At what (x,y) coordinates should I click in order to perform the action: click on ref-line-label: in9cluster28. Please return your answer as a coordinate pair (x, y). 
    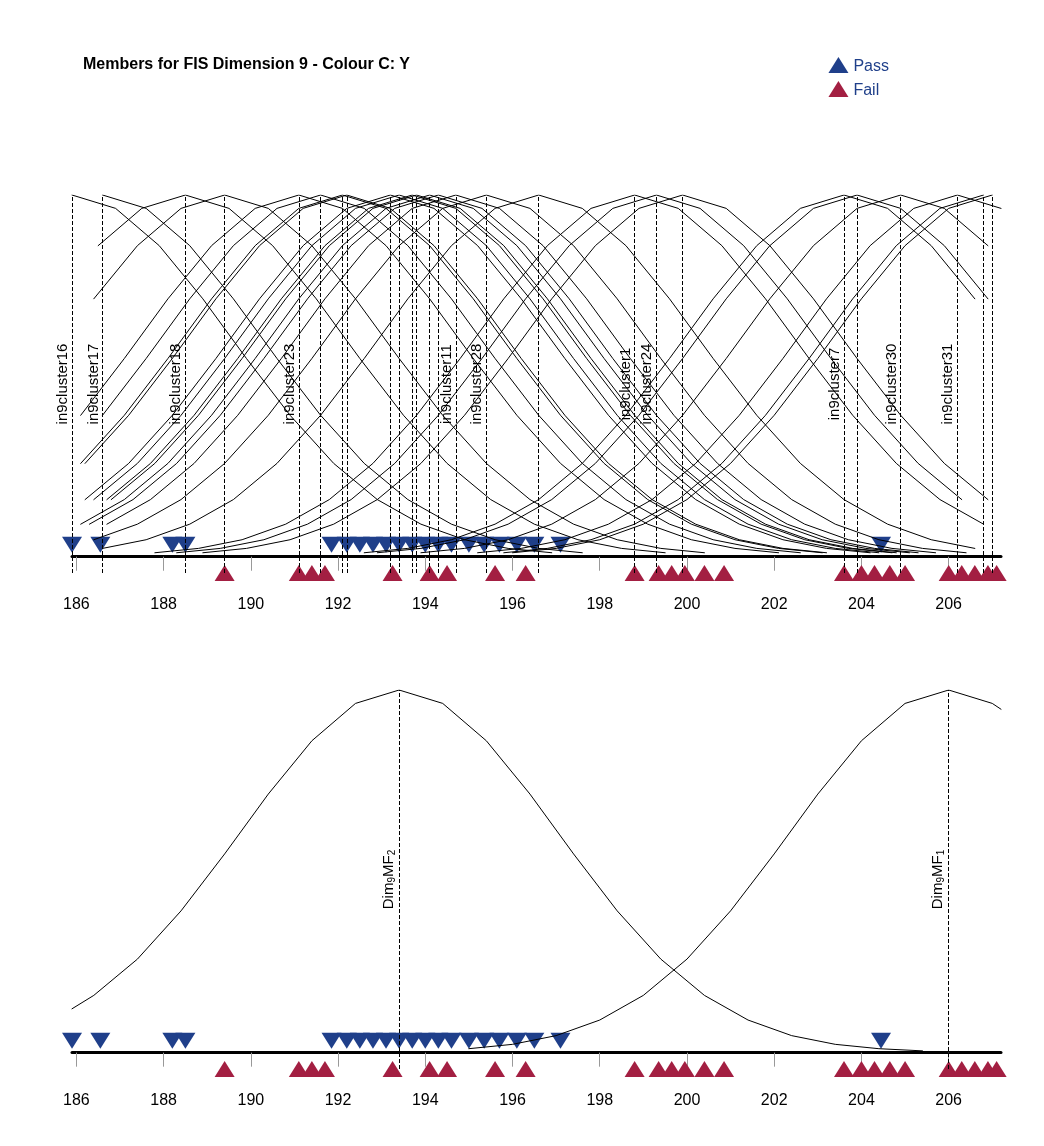
    Looking at the image, I should click on (476, 384).